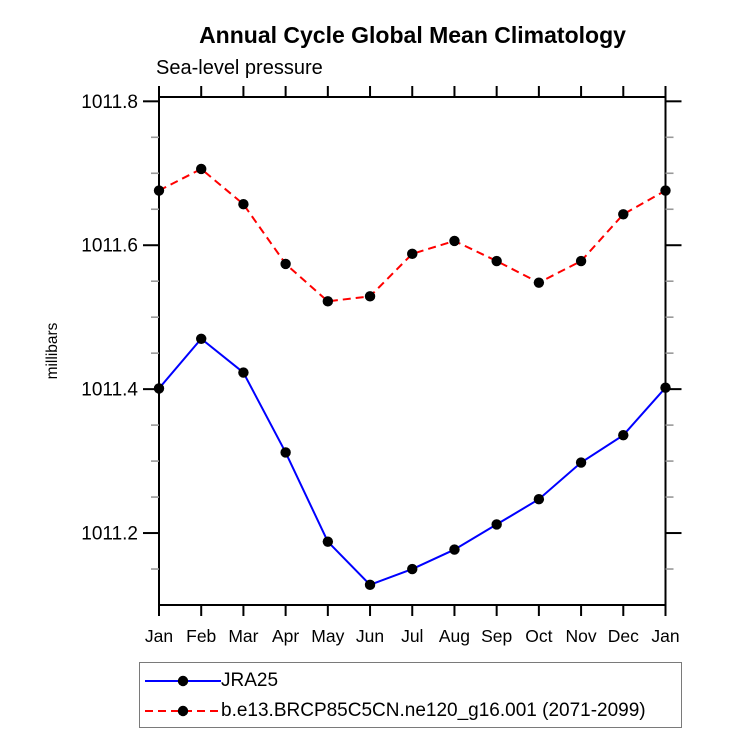  I want to click on legend-line-sample-dashed, so click(183, 711).